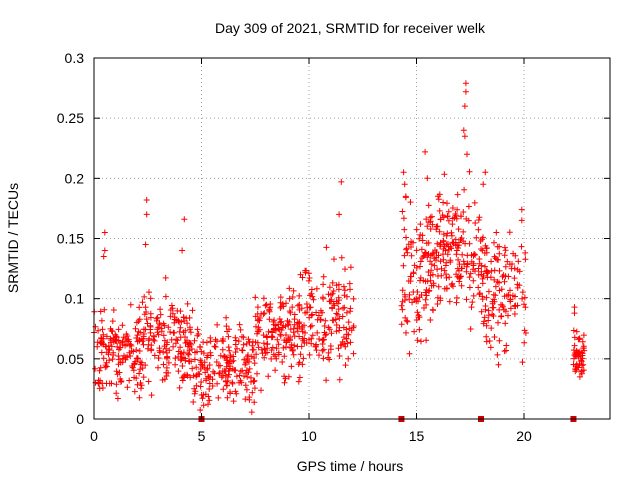 The height and width of the screenshot is (480, 640). What do you see at coordinates (202, 436) in the screenshot?
I see `x-tick-label: 5` at bounding box center [202, 436].